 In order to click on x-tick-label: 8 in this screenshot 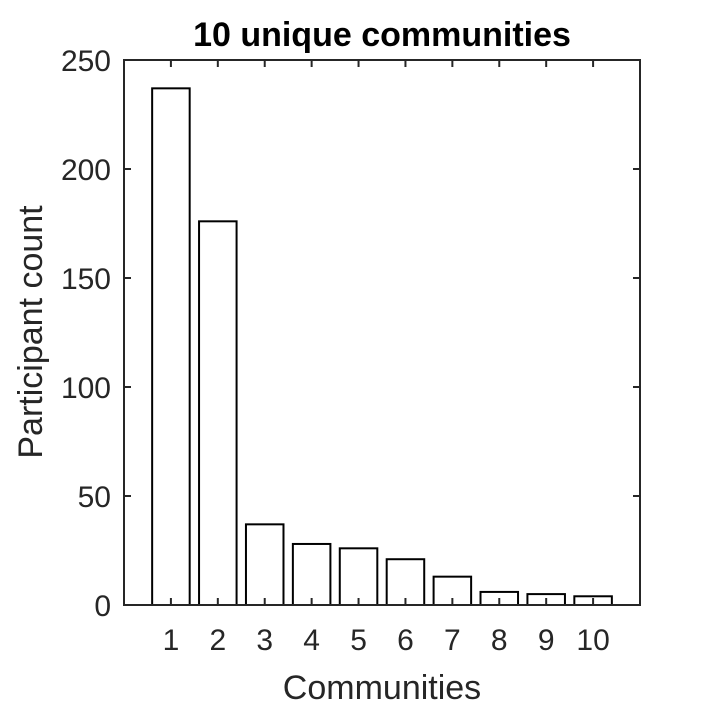, I will do `click(499, 640)`.